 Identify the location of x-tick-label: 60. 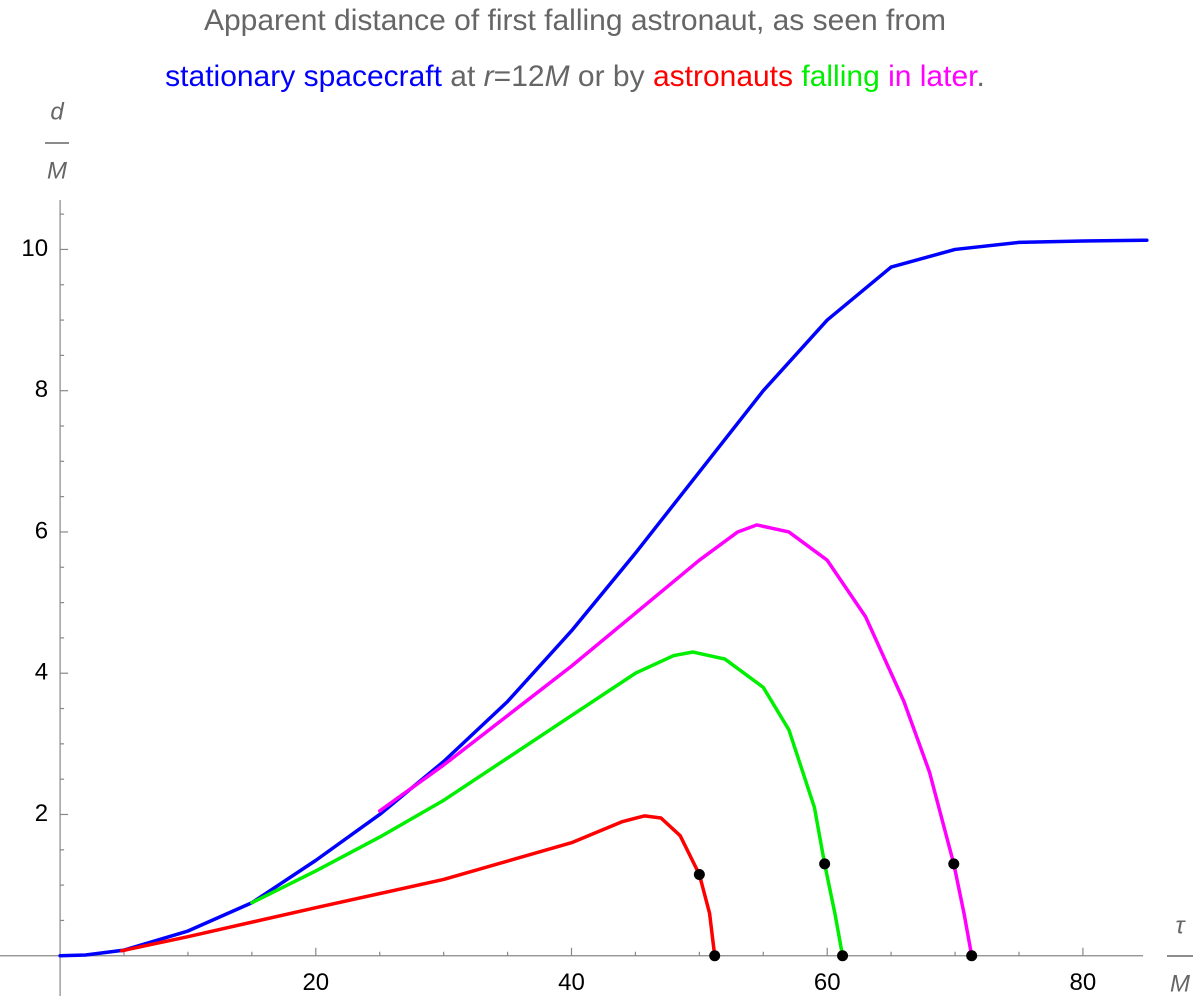
(827, 982).